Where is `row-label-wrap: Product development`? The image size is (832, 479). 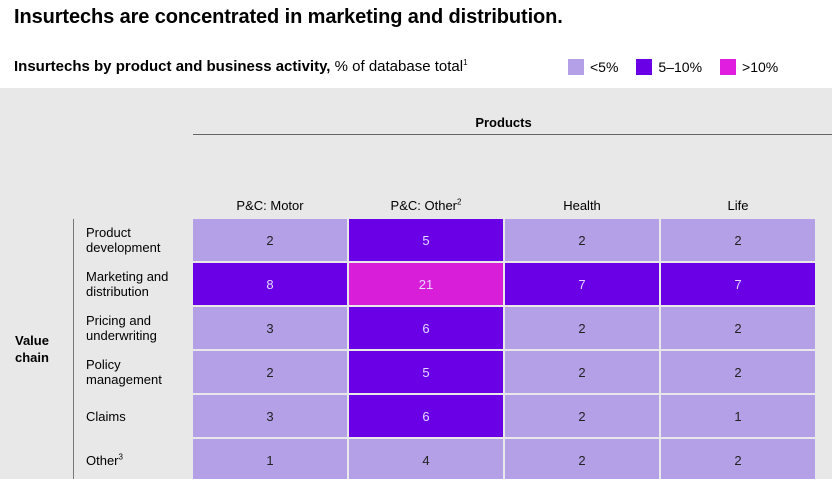 row-label-wrap: Product development is located at coordinates (138, 240).